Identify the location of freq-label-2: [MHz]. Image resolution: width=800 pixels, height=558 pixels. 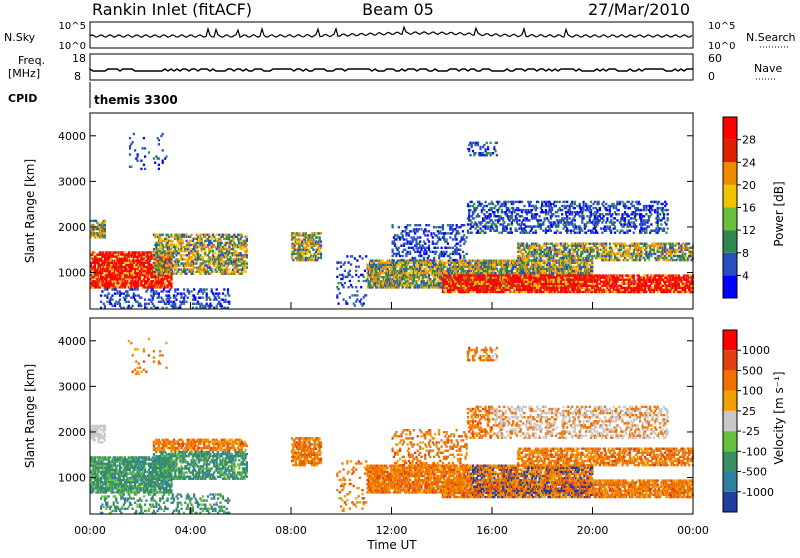
(24, 73).